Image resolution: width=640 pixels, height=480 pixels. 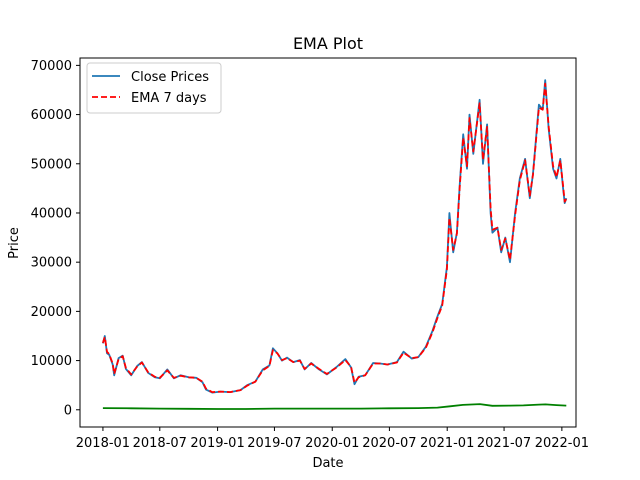 What do you see at coordinates (217, 443) in the screenshot?
I see `x-tick-label: 2019-01` at bounding box center [217, 443].